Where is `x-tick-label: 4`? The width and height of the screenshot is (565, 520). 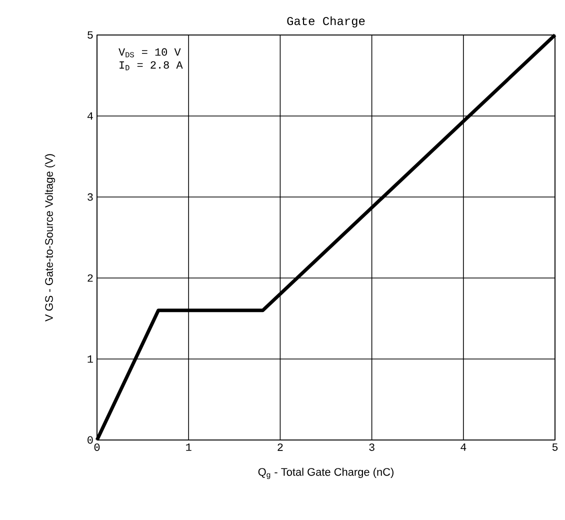 x-tick-label: 4 is located at coordinates (463, 447).